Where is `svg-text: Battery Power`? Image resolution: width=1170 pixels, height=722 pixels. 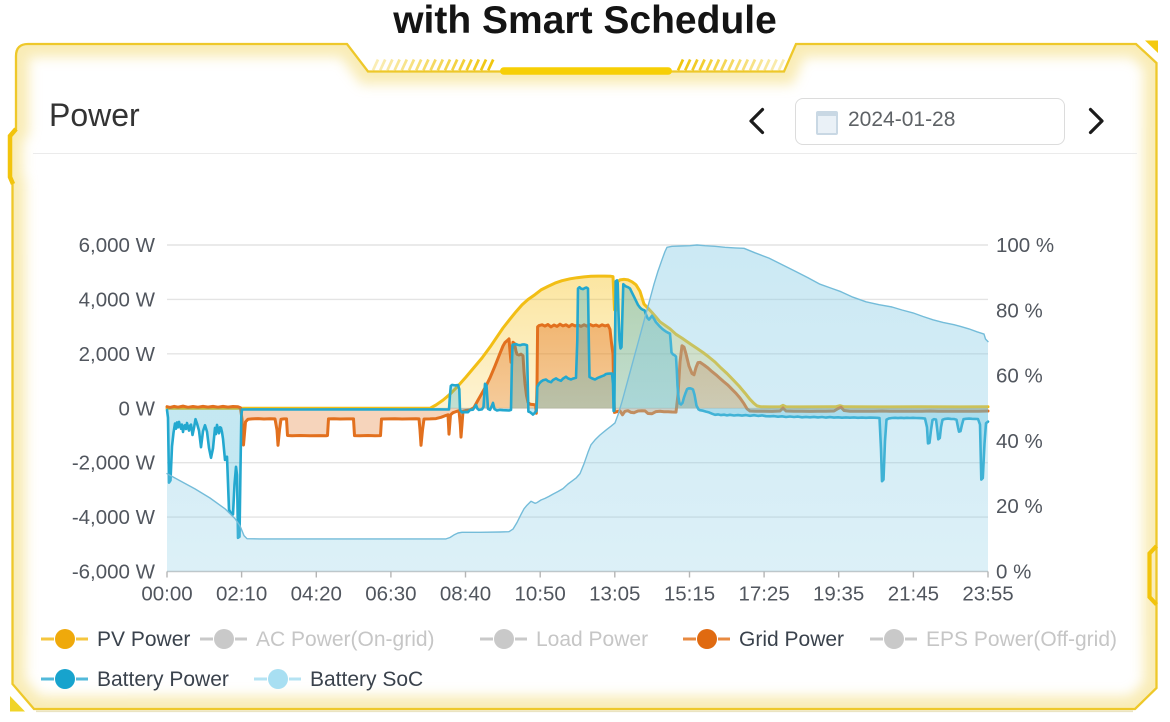
svg-text: Battery Power is located at coordinates (163, 679).